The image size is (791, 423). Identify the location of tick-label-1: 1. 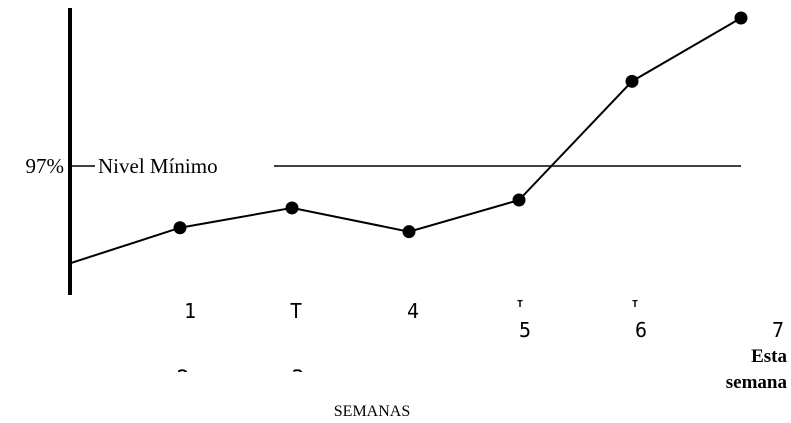
(190, 311).